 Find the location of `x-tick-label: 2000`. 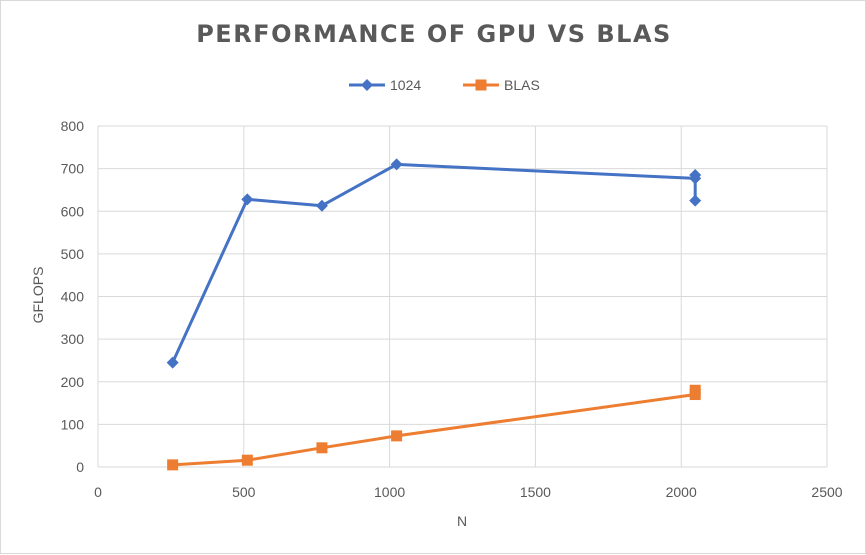

x-tick-label: 2000 is located at coordinates (681, 492).